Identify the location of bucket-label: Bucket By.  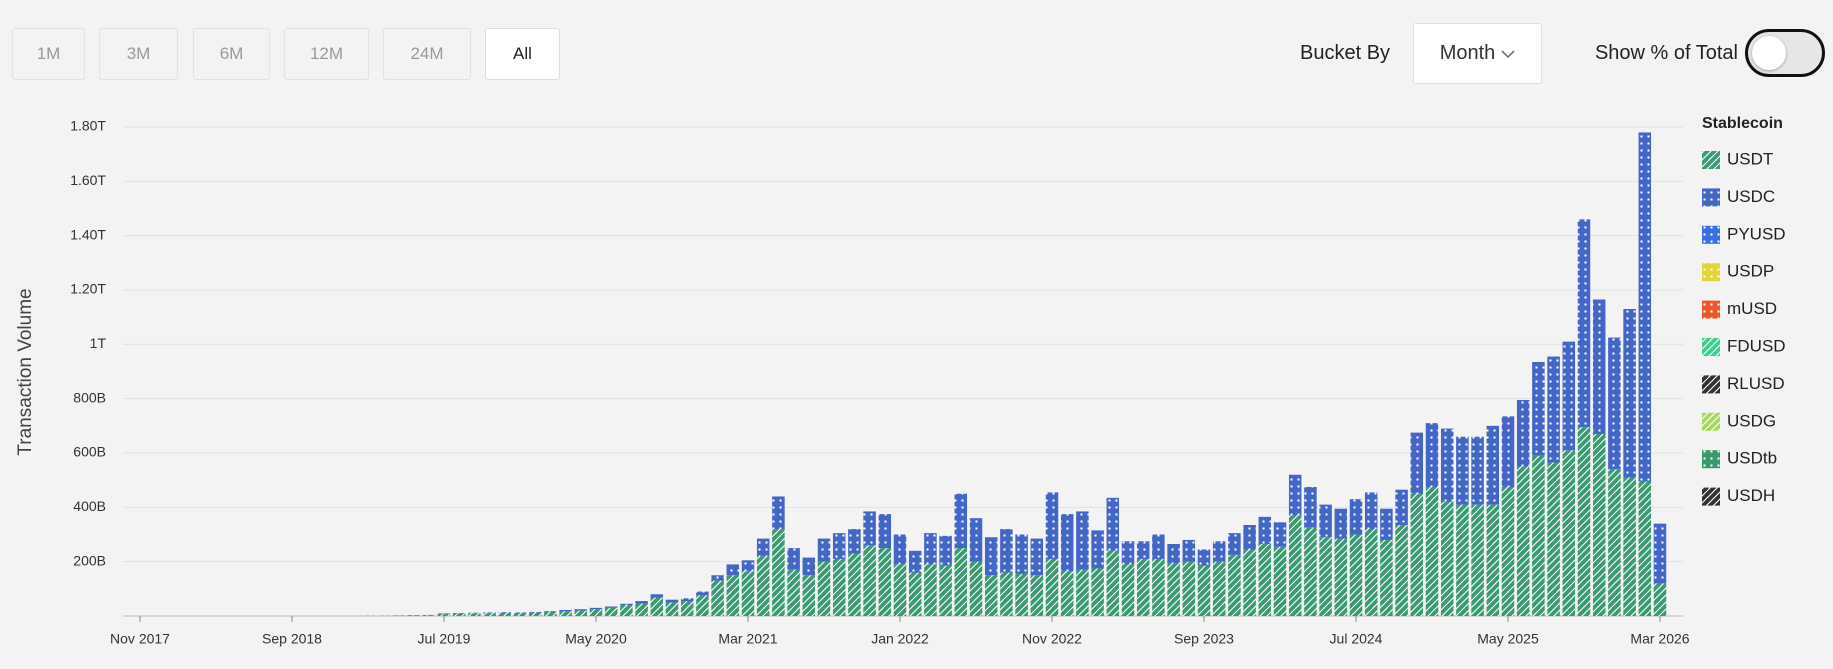
(1345, 53).